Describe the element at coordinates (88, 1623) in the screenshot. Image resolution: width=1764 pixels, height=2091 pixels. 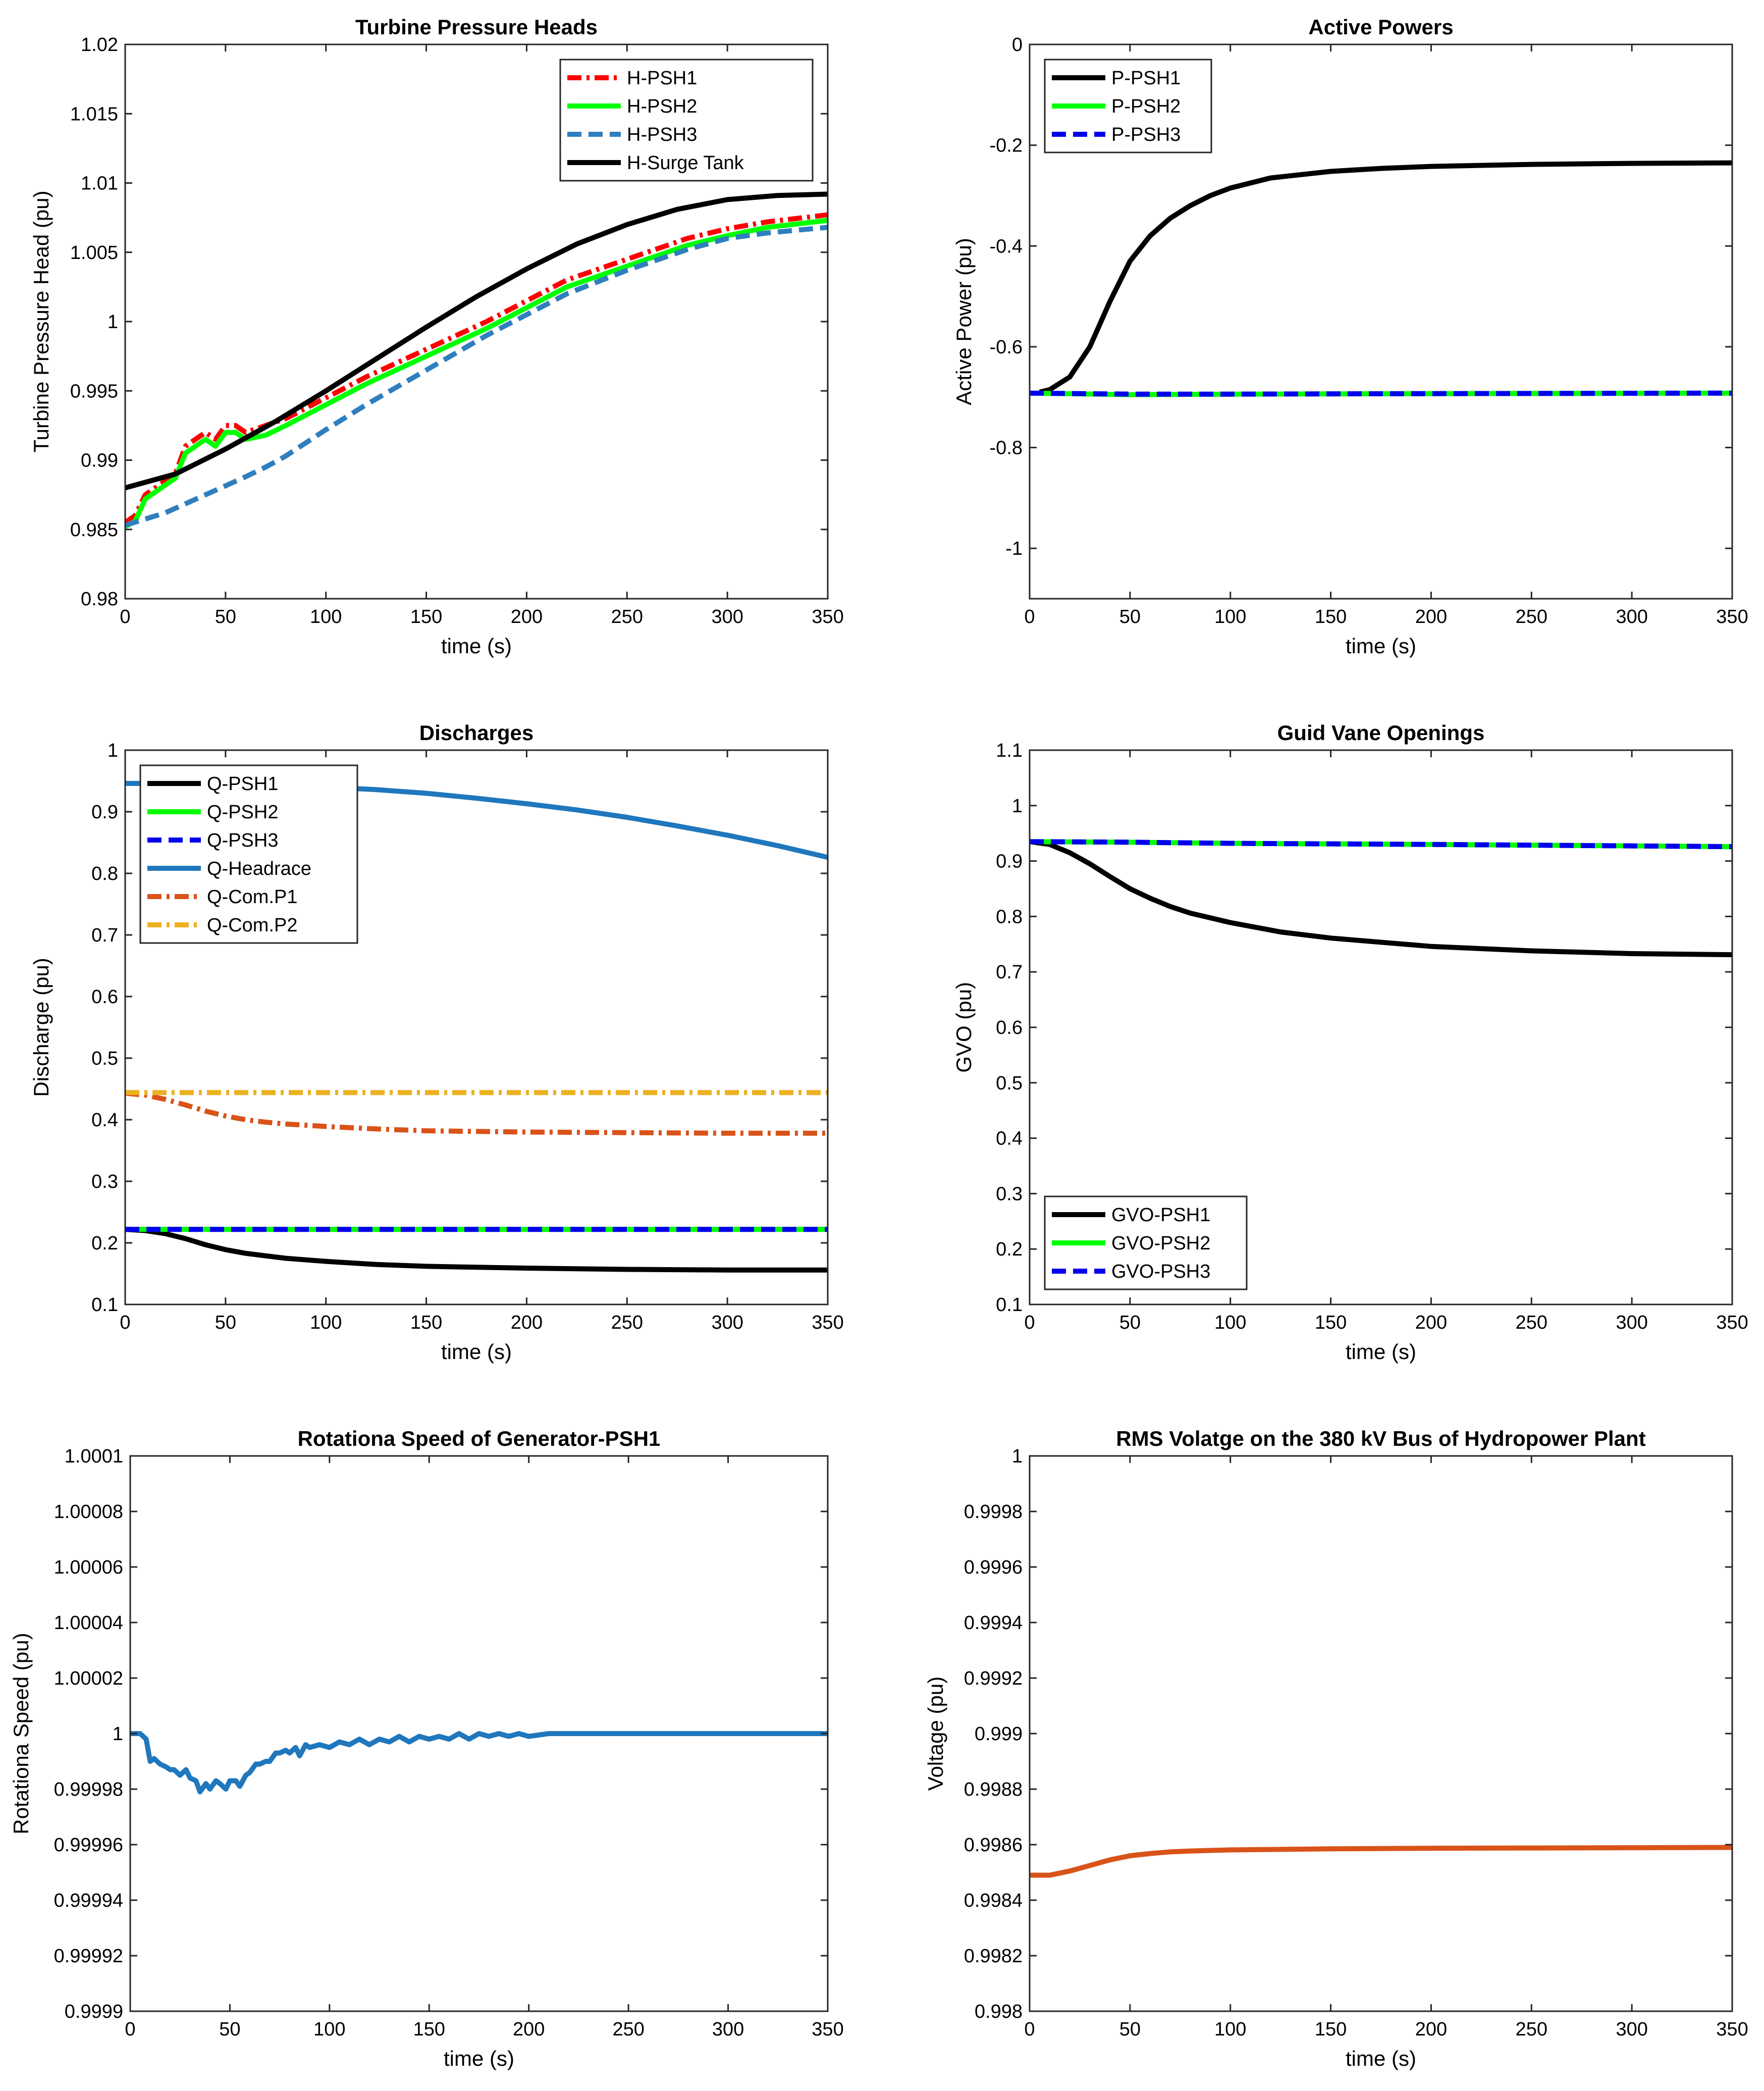
I see `y-tick-label: 1.00004` at that location.